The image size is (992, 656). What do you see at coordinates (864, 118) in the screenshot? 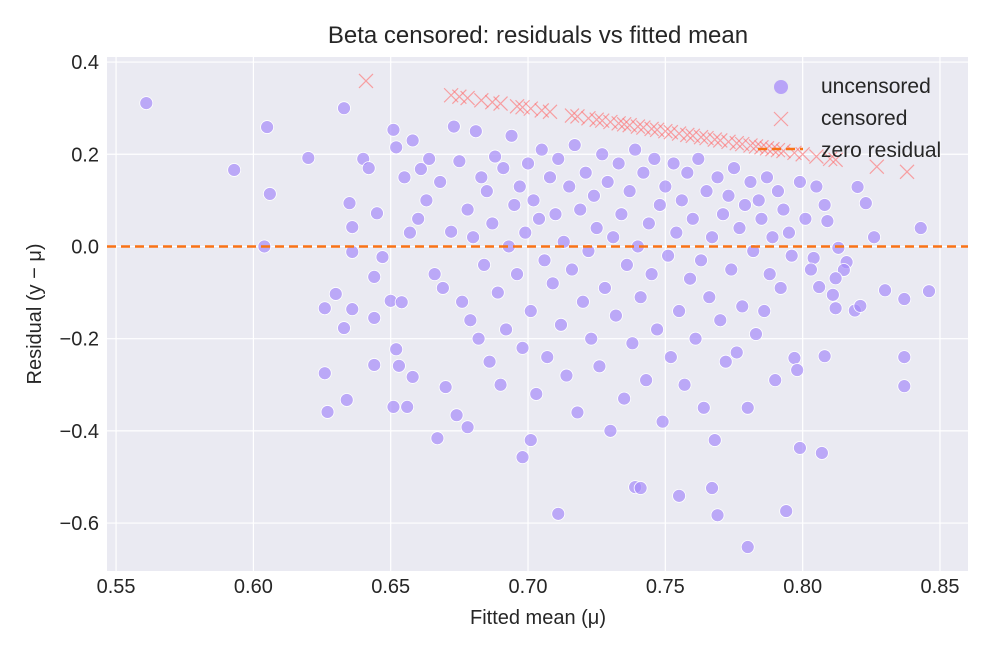
I see `legend-censored-label: censored` at bounding box center [864, 118].